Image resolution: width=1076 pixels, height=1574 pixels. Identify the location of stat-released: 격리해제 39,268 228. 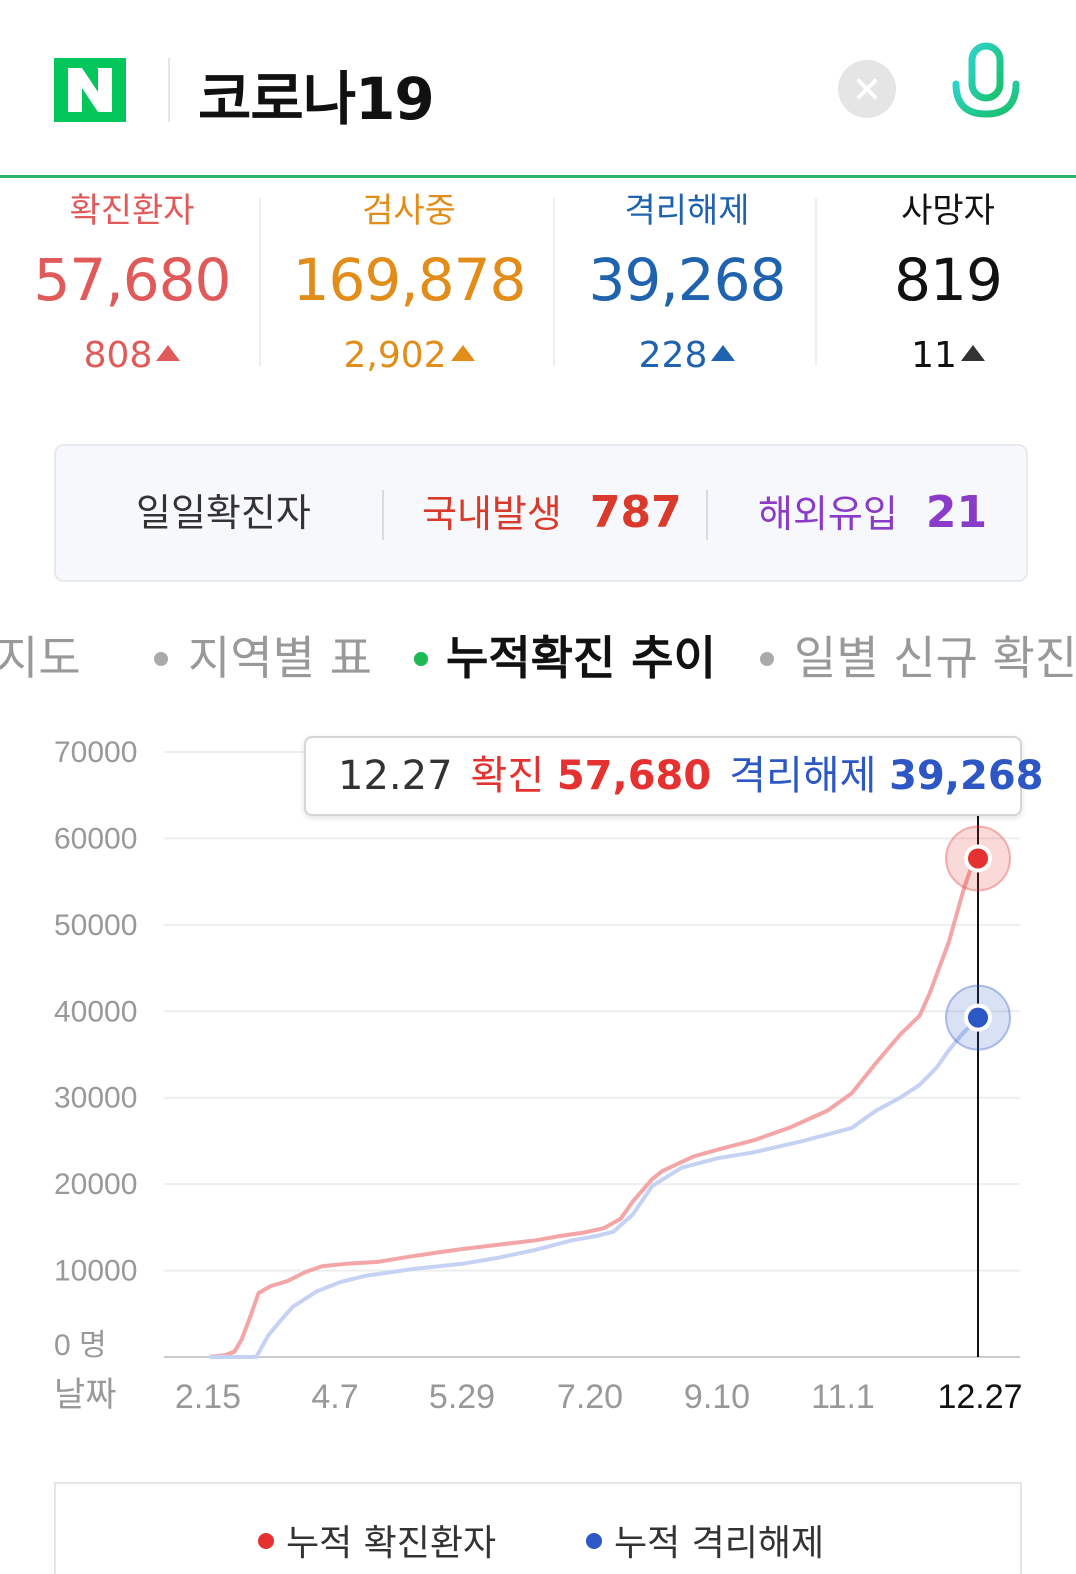
(687, 287).